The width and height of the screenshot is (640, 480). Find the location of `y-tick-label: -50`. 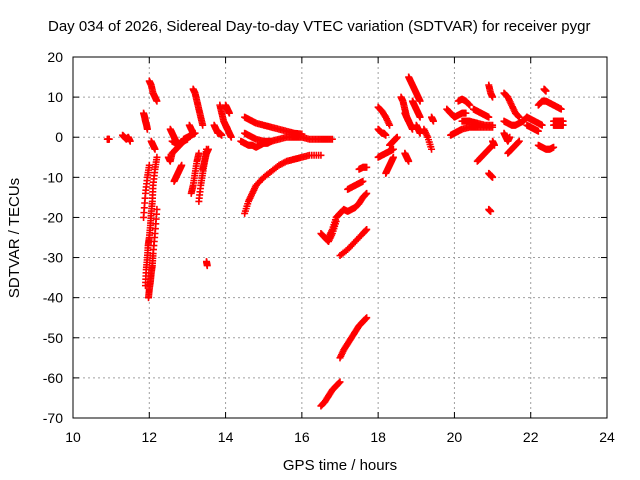

y-tick-label: -50 is located at coordinates (53, 338).